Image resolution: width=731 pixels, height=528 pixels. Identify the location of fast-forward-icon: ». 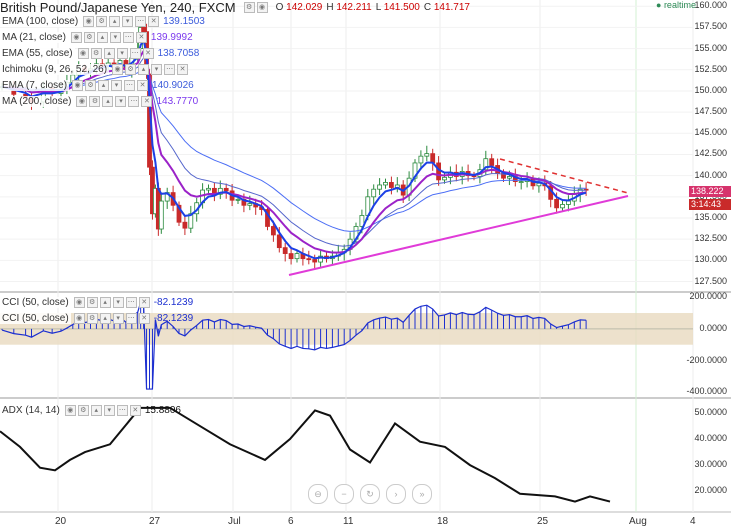
(422, 494).